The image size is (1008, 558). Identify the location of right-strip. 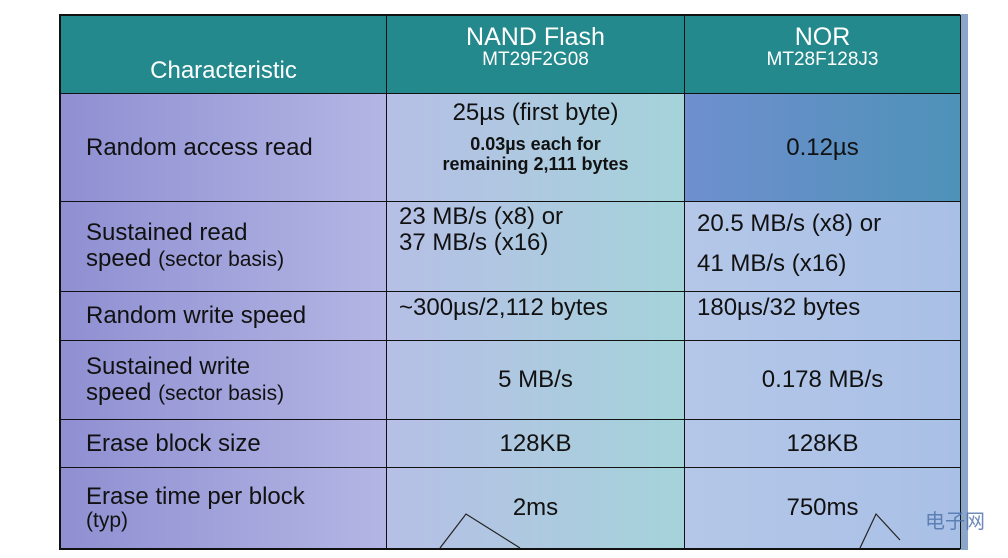
(964, 282).